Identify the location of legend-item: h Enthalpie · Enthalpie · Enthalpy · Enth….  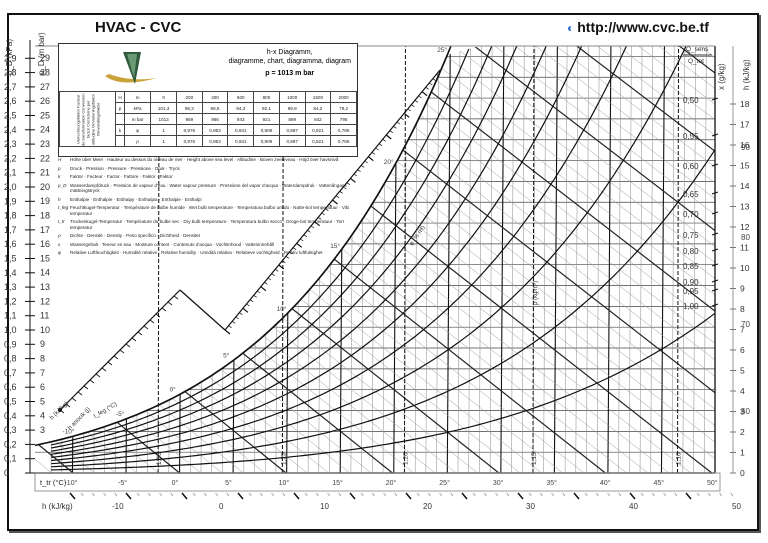
(208, 200).